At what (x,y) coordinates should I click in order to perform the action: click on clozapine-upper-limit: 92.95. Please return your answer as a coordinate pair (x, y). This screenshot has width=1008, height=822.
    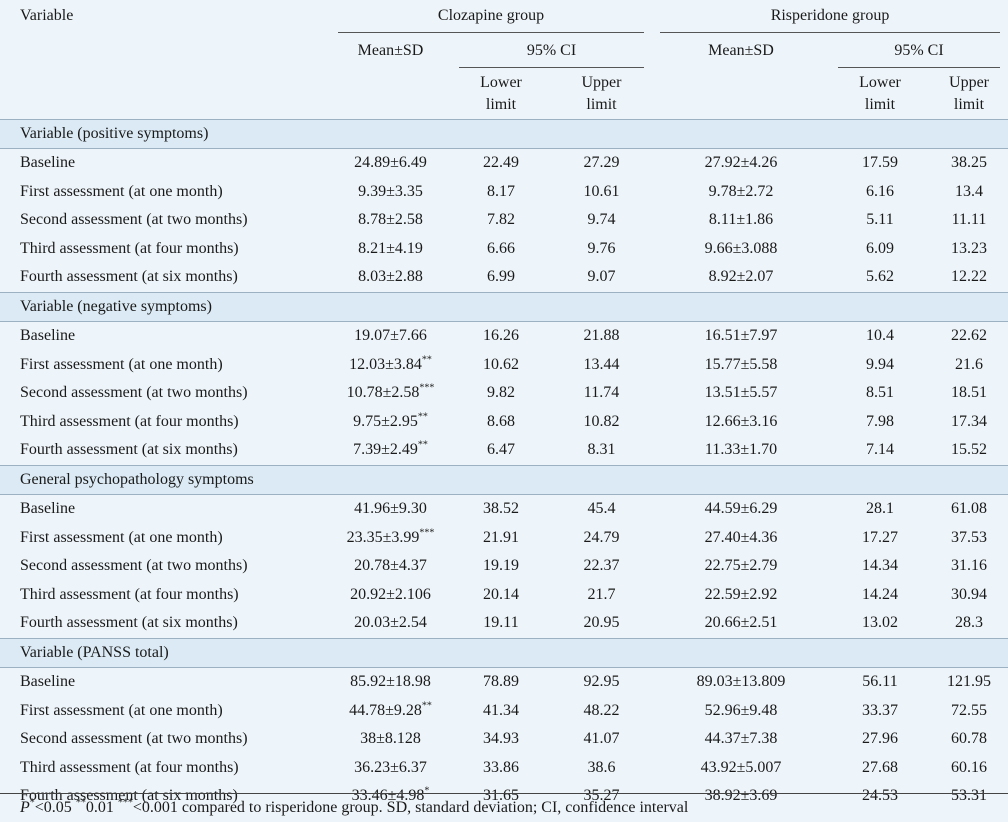
    Looking at the image, I should click on (601, 682).